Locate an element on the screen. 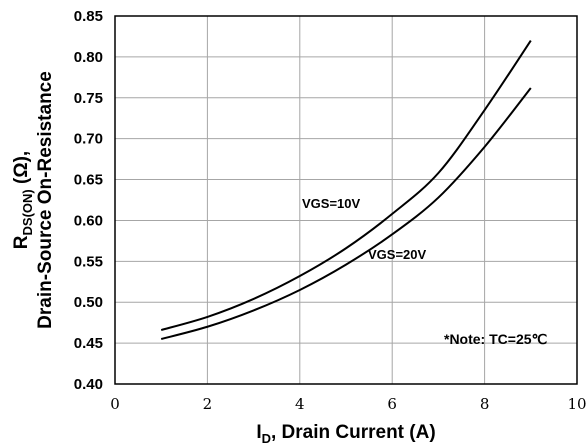 The height and width of the screenshot is (446, 588). y-axis-title: RDS(ON) (Ω), Drain-Source On-Resistance is located at coordinates (33, 200).